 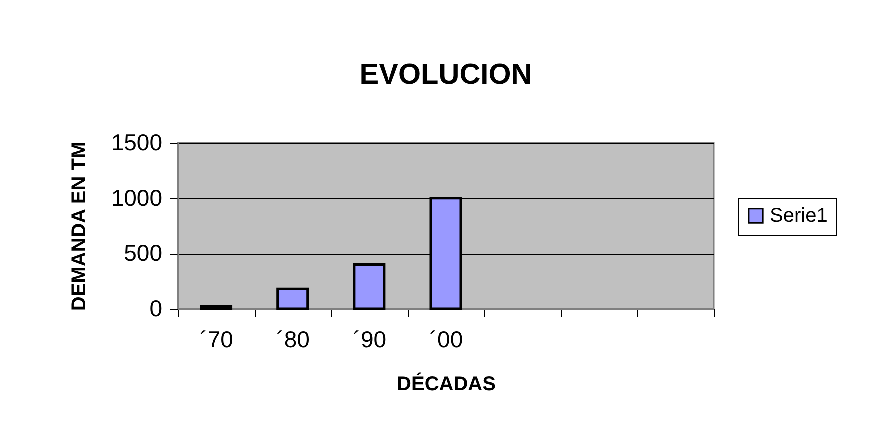 What do you see at coordinates (446, 384) in the screenshot?
I see `x-axis-title: DÉCADAS` at bounding box center [446, 384].